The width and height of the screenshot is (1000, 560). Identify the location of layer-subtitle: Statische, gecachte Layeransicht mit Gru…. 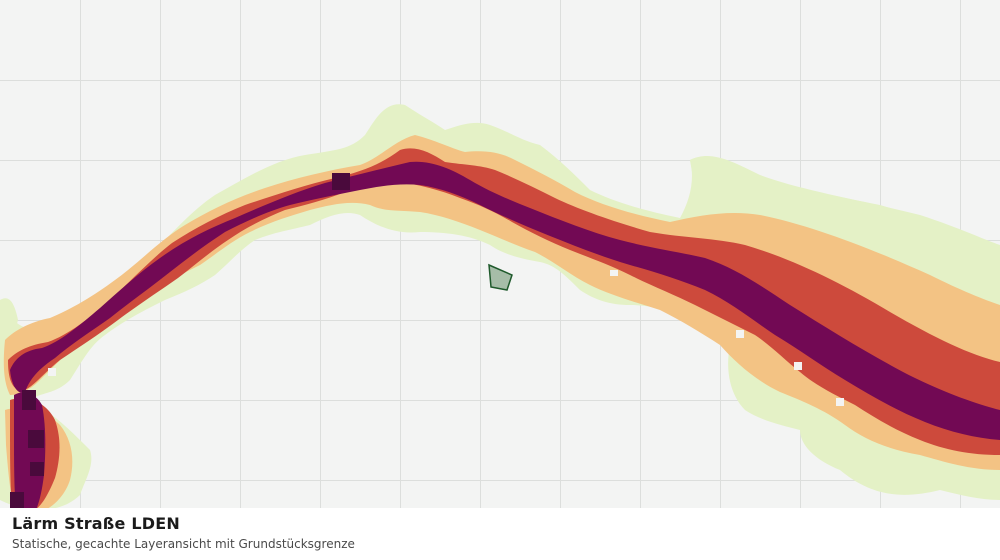
(183, 544).